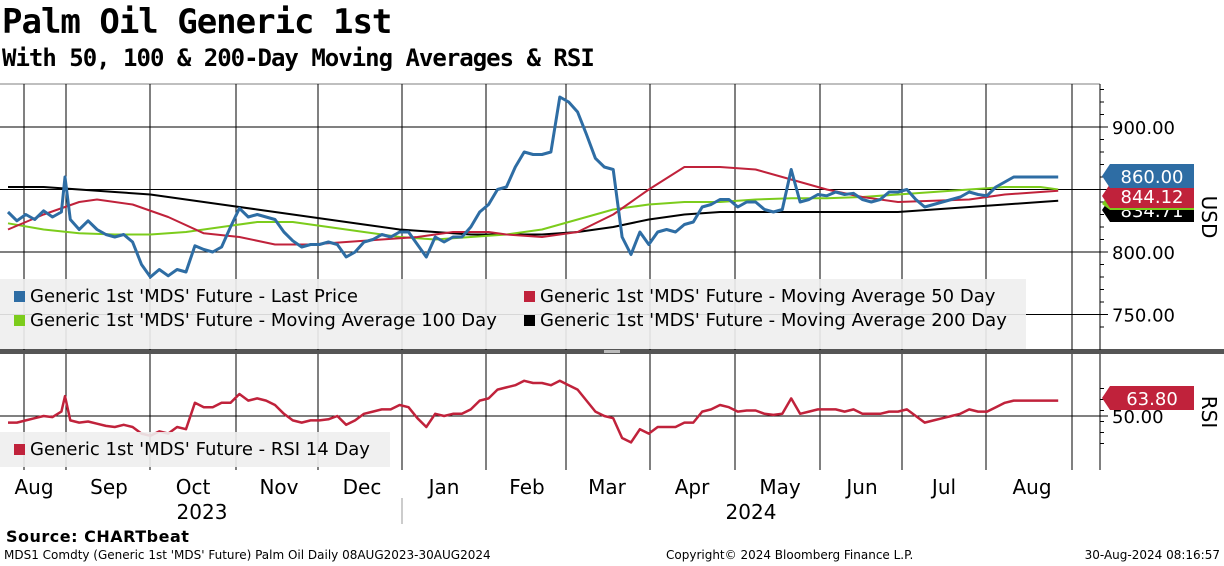 This screenshot has width=1224, height=566. What do you see at coordinates (193, 487) in the screenshot?
I see `x-tick-label-oct: Oct` at bounding box center [193, 487].